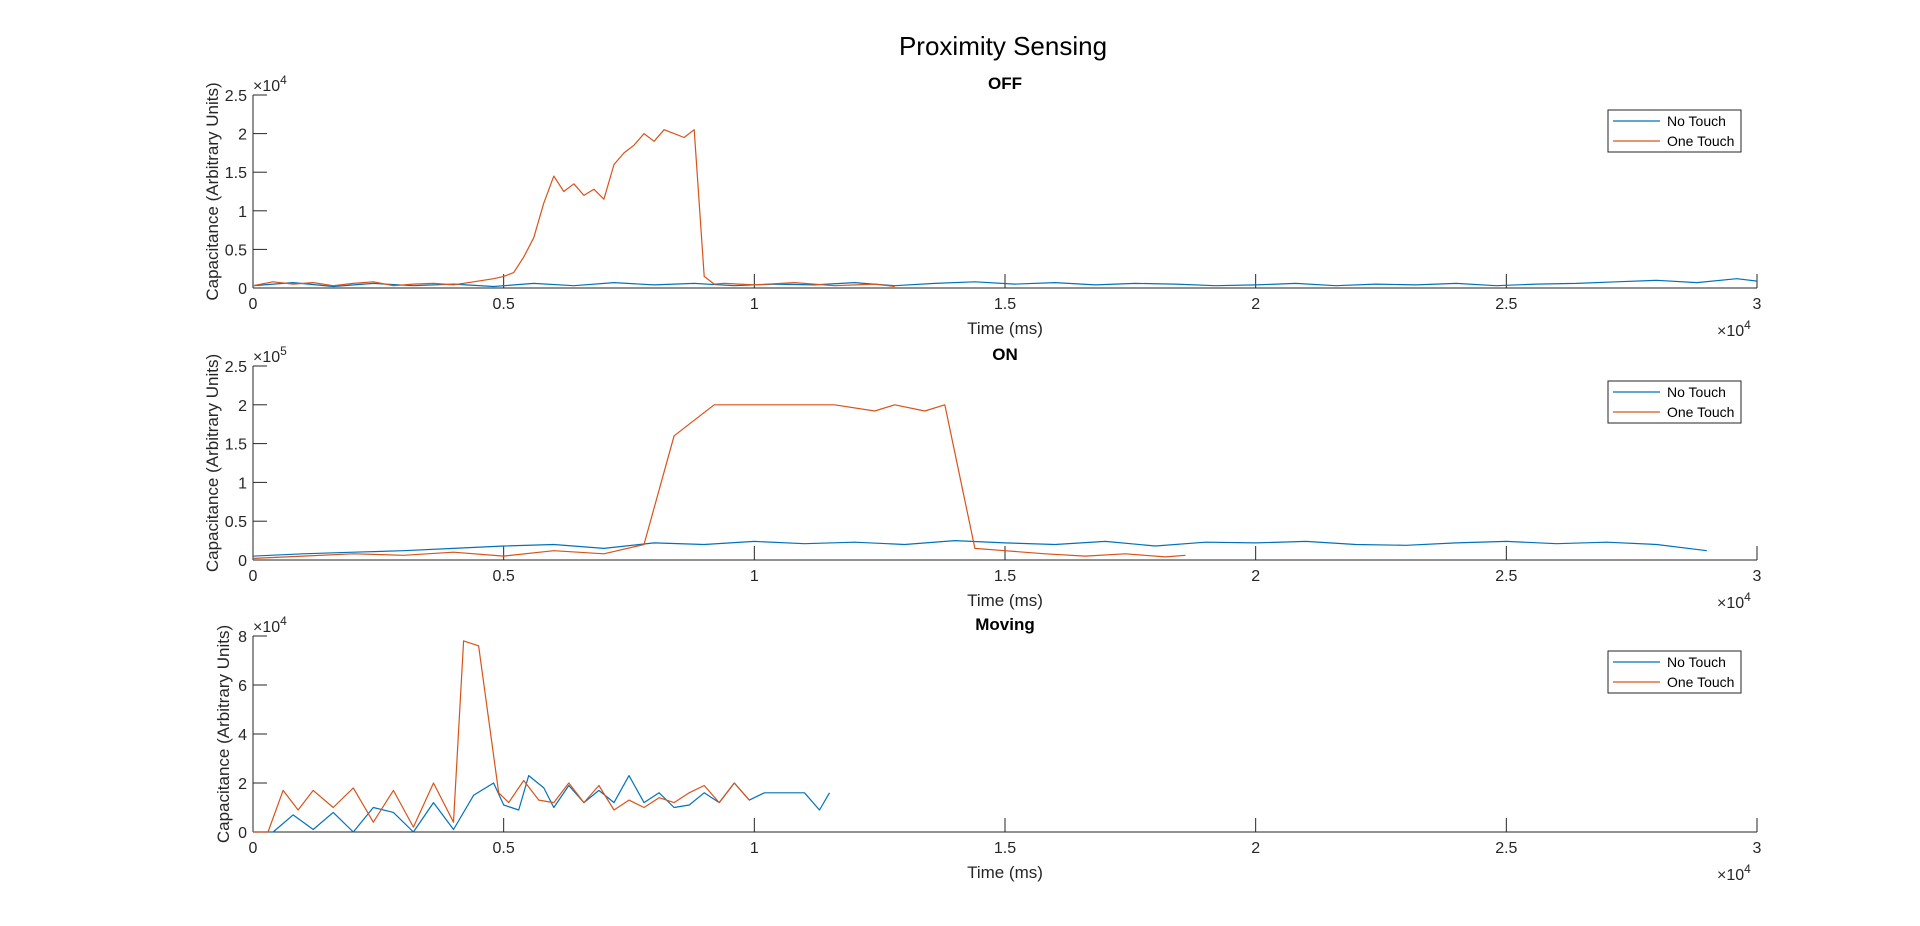 The width and height of the screenshot is (1920, 926). What do you see at coordinates (1003, 46) in the screenshot?
I see `figure-title: Proximity Sensing` at bounding box center [1003, 46].